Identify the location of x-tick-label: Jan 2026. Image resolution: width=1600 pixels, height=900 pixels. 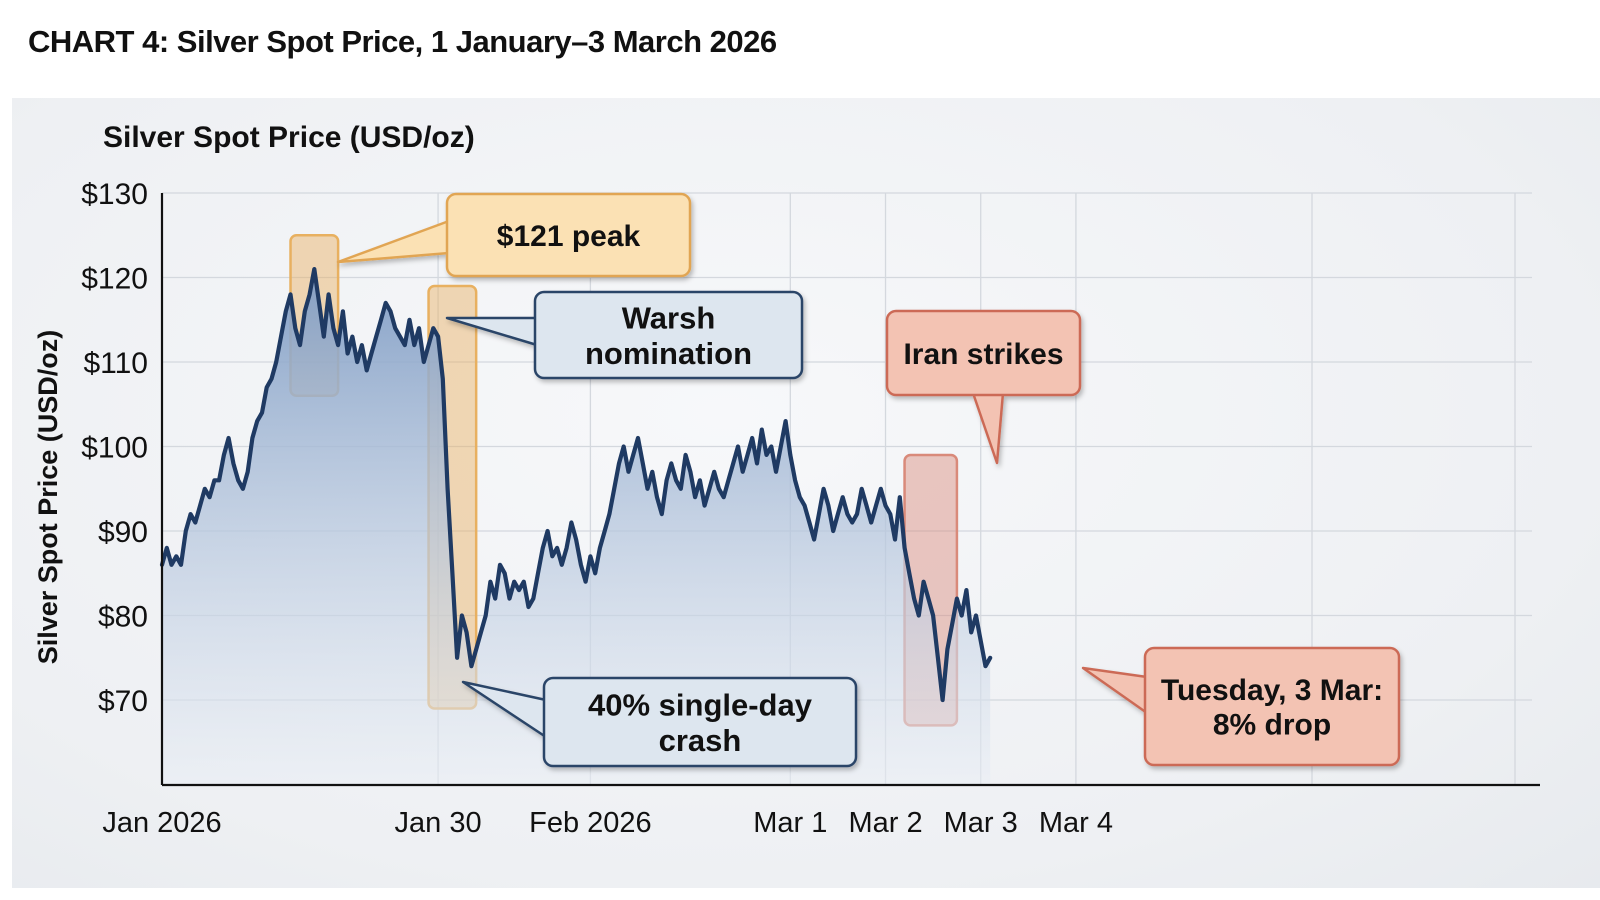
(161, 823).